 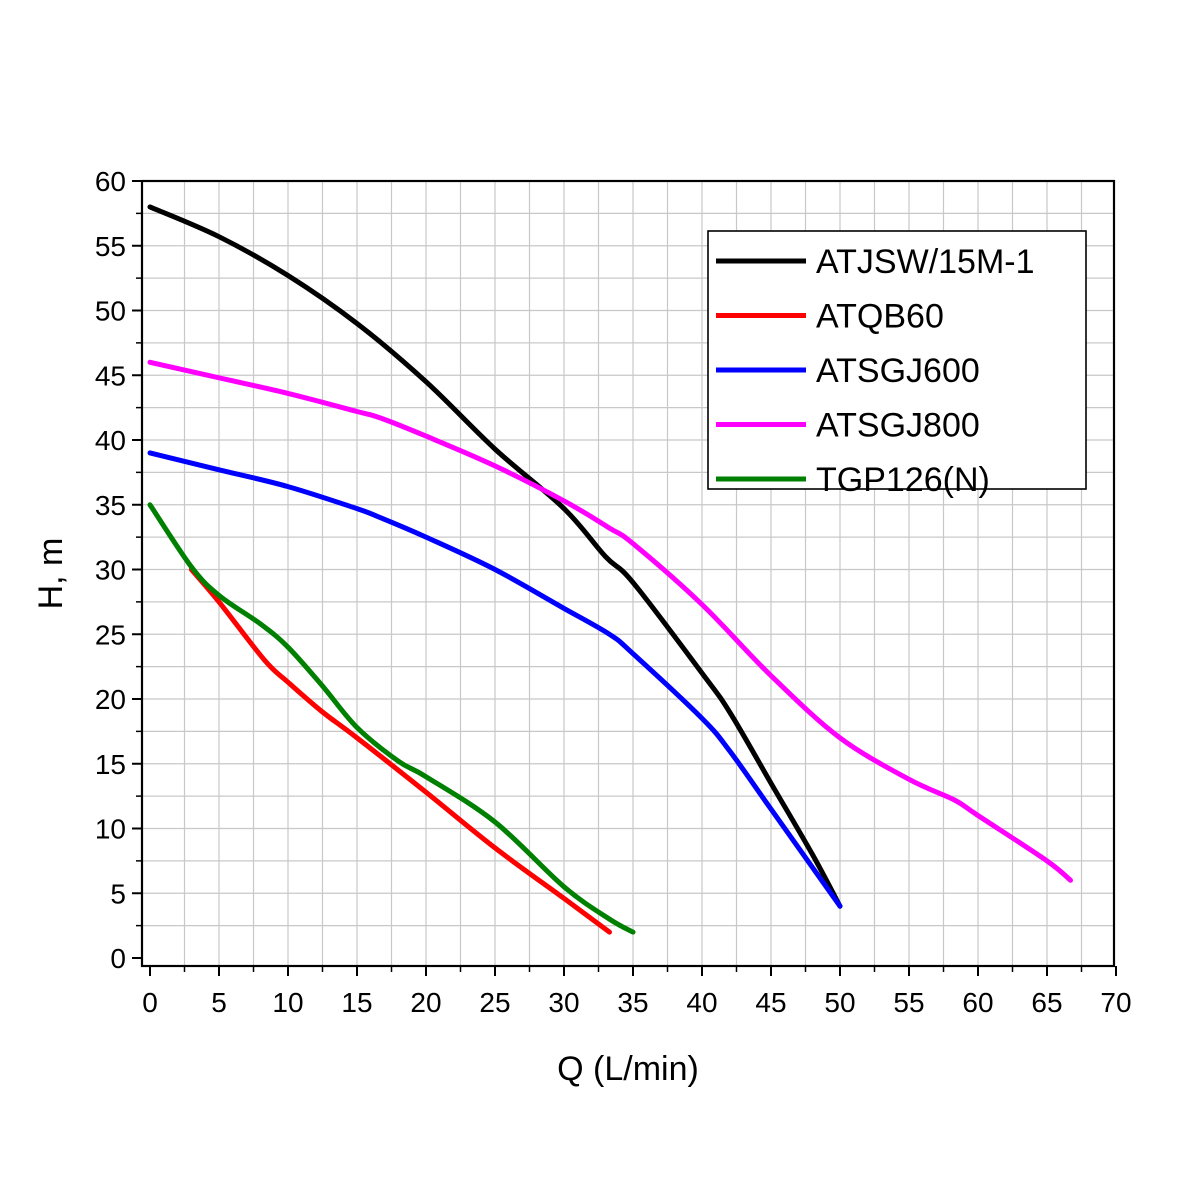 What do you see at coordinates (400, 751) in the screenshot?
I see `series-line-atqb60` at bounding box center [400, 751].